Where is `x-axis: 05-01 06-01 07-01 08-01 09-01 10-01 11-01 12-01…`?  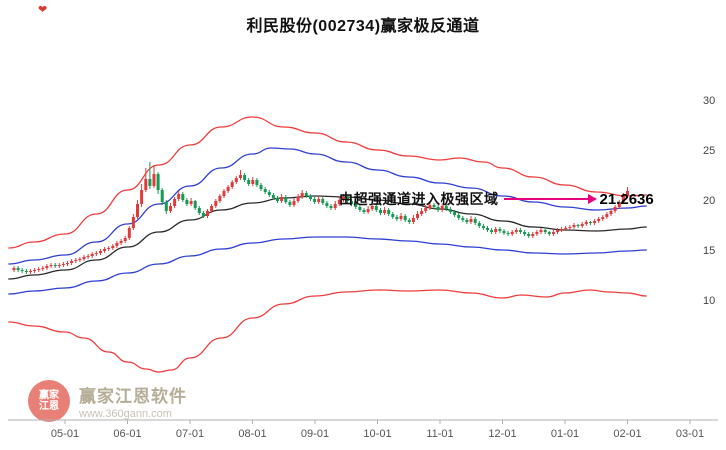
x-axis: 05-01 06-01 07-01 08-01 09-01 10-01 11-01 12-01… is located at coordinates (363, 429).